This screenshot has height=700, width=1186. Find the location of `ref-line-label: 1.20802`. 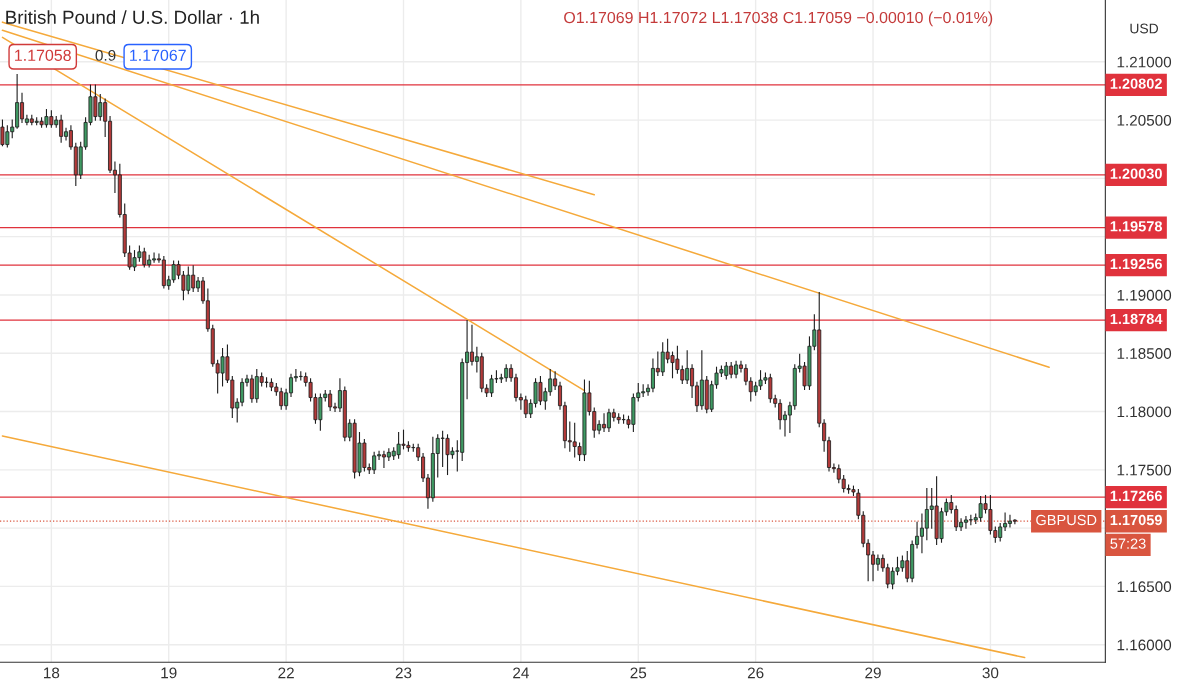

ref-line-label: 1.20802 is located at coordinates (1136, 83).